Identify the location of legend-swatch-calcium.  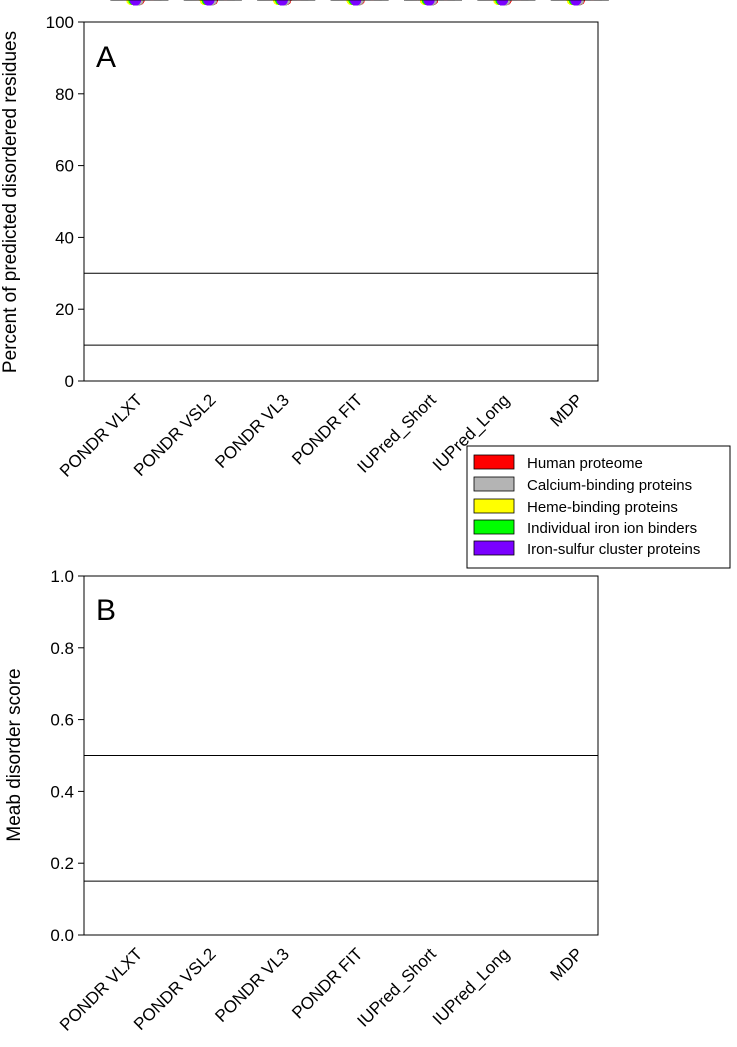
(494, 484).